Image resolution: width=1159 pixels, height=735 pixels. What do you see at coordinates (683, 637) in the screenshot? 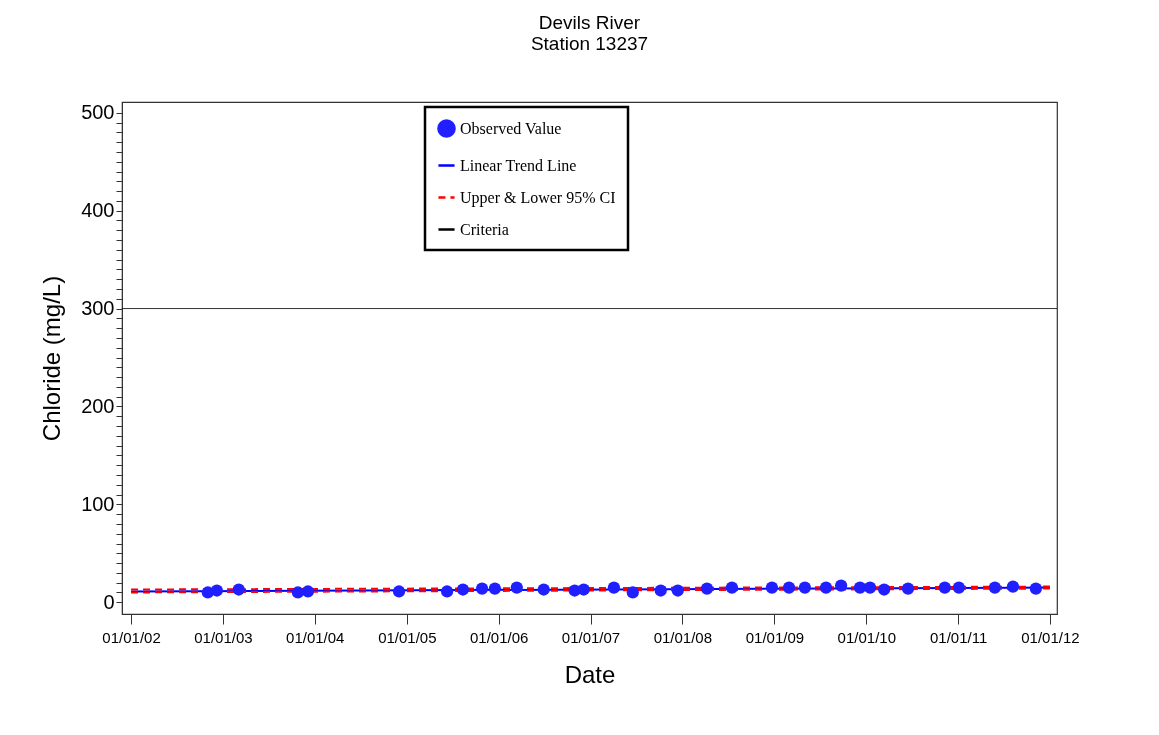
I see `x-tick-label: 01/01/08` at bounding box center [683, 637].